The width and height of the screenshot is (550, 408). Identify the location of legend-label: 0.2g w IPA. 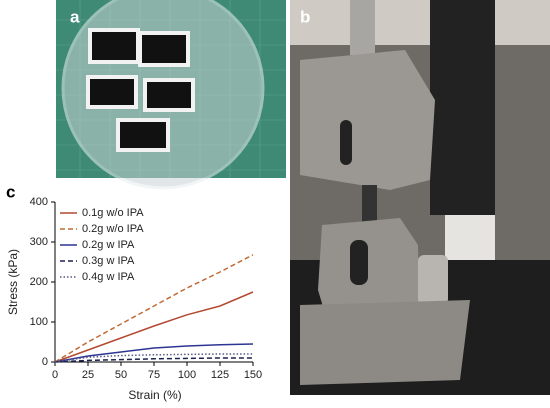
(108, 245).